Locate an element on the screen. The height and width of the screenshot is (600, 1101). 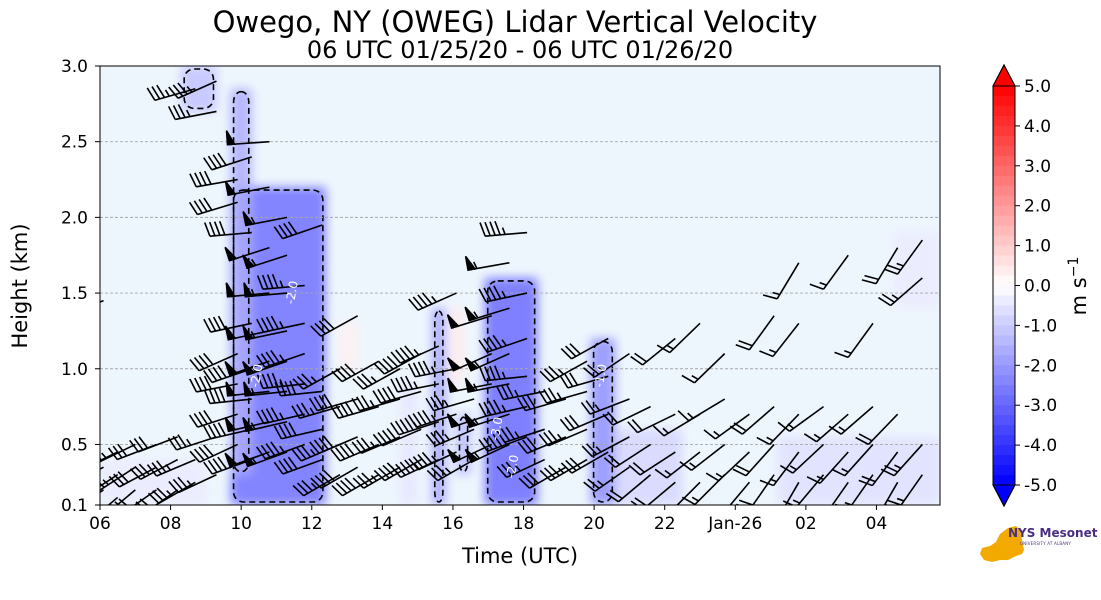
chart-subtitle: 06 UTC 01/25/20 - 06 UTC 01/26/20 is located at coordinates (520, 50).